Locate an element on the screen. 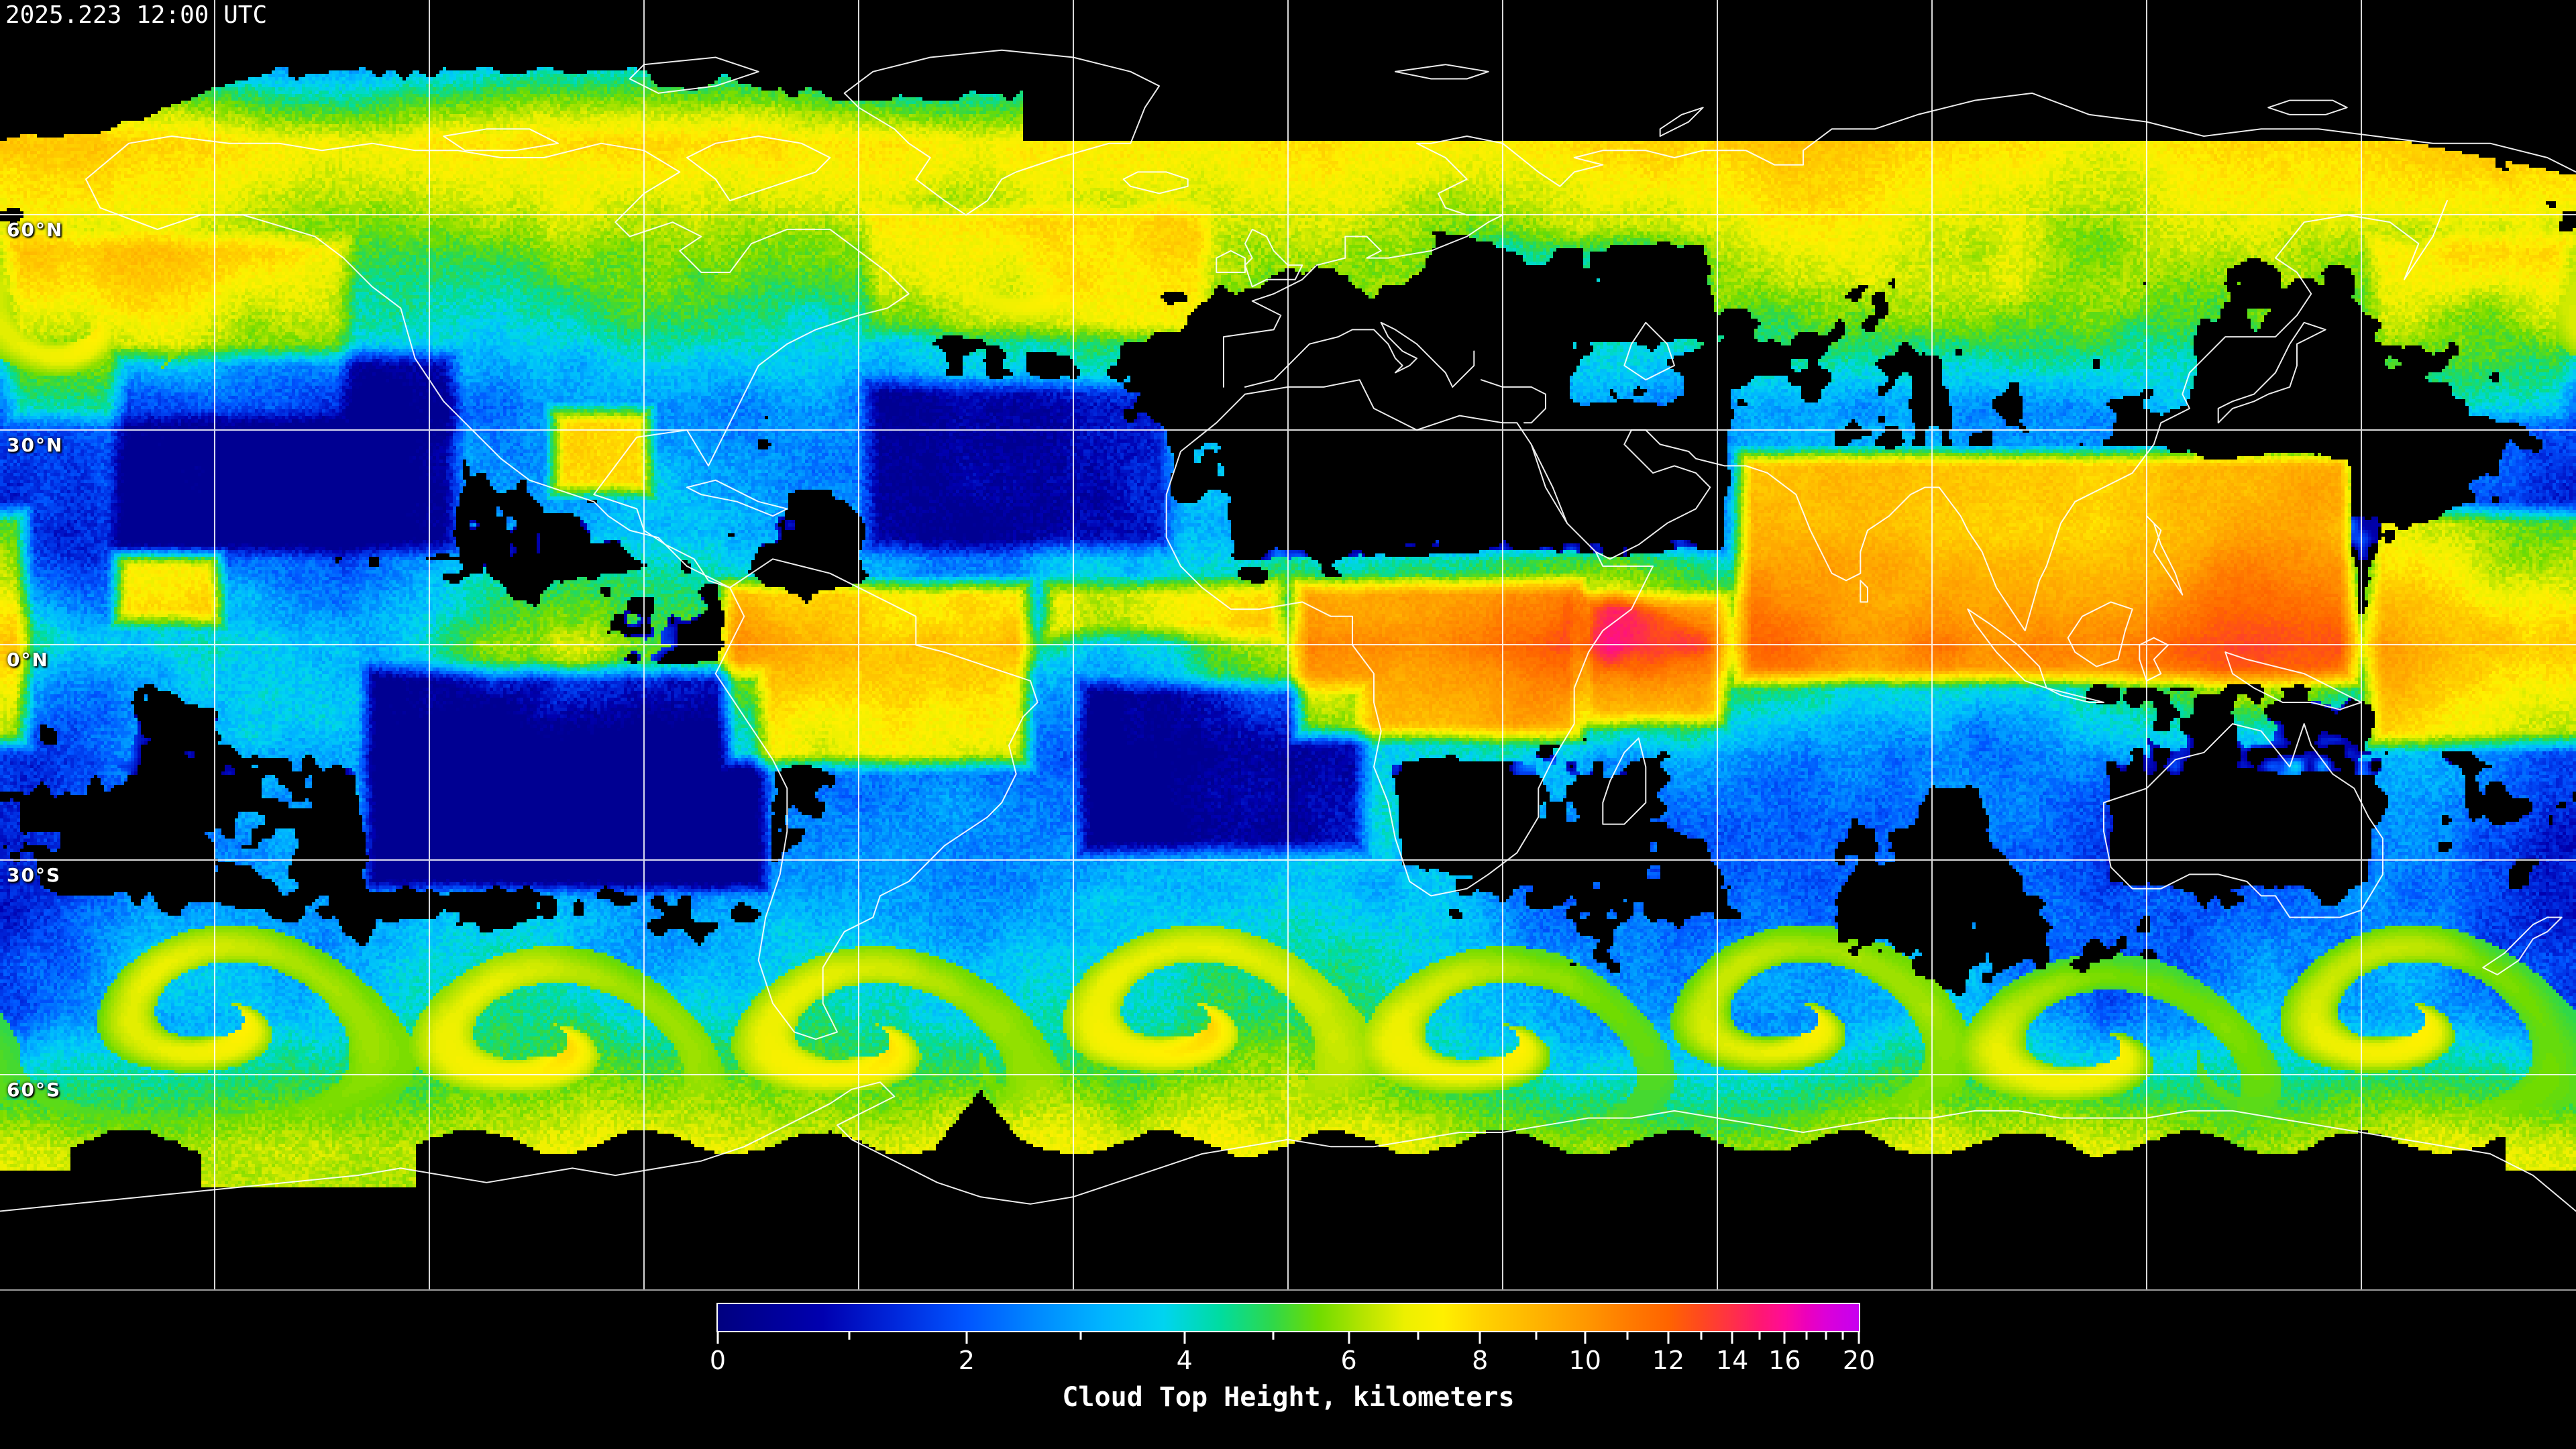  lat-label-60s: 60°S is located at coordinates (34, 1090).